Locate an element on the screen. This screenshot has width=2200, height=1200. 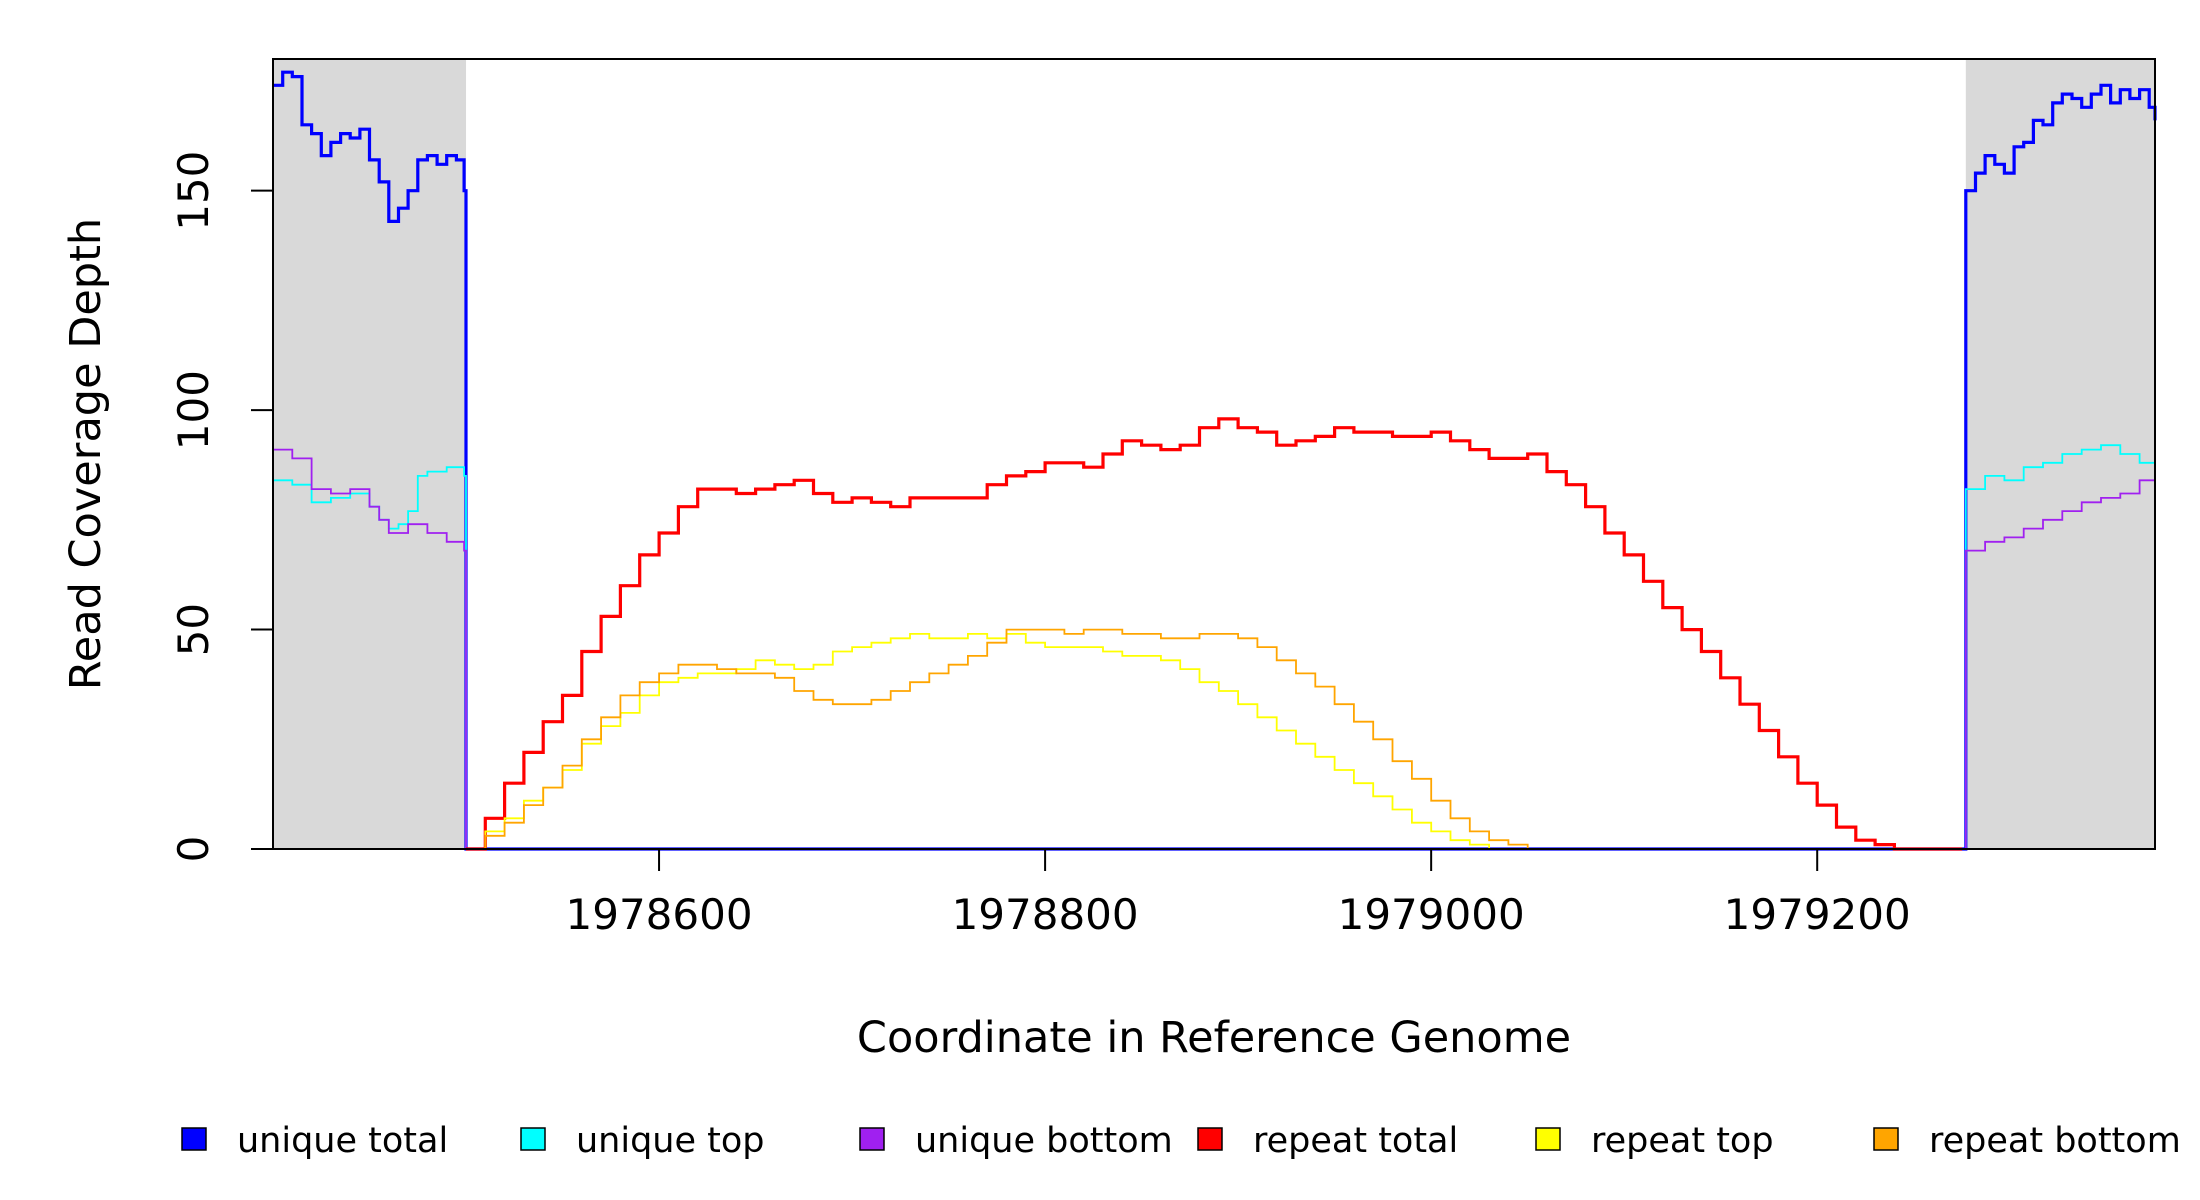
x-axis: 1978600 1978800 1979000 1979200 is located at coordinates (1238, 894).